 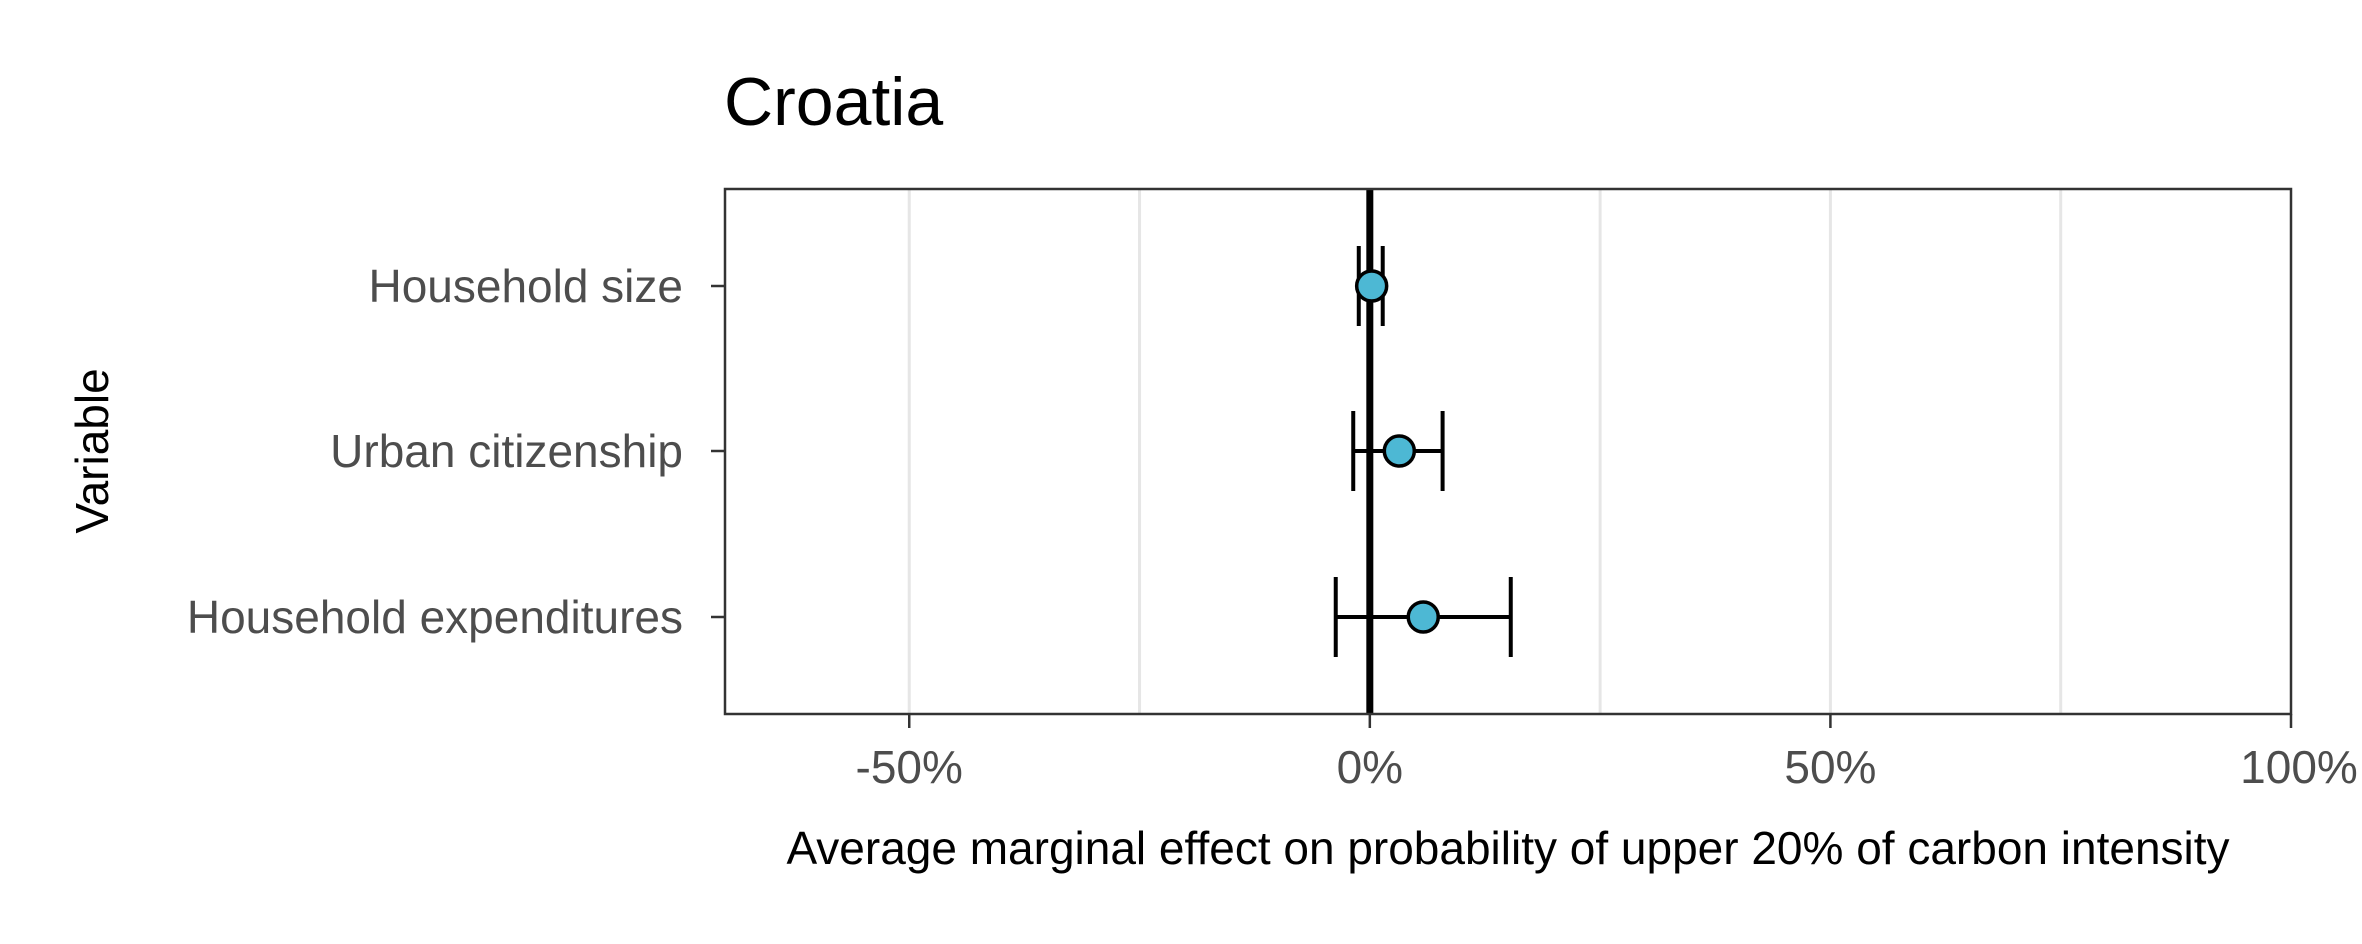 What do you see at coordinates (1830, 767) in the screenshot?
I see `x-tick-label: 50%` at bounding box center [1830, 767].